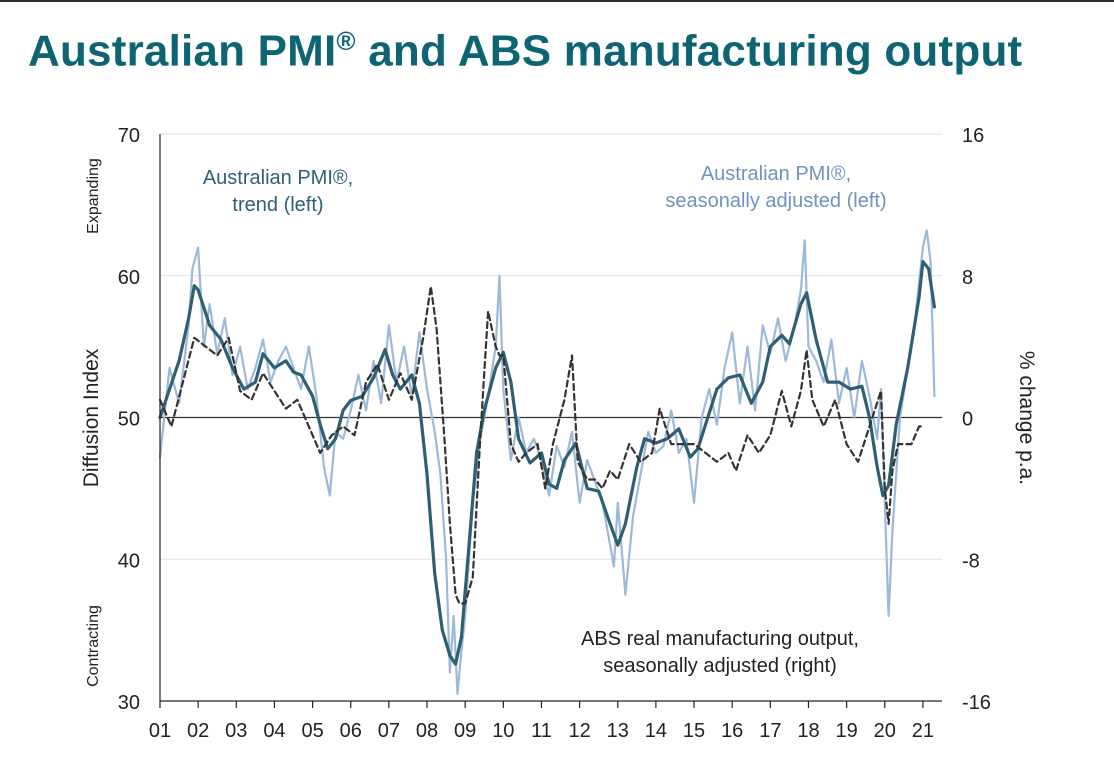 Image resolution: width=1114 pixels, height=784 pixels. Describe the element at coordinates (1026, 418) in the screenshot. I see `y-axis-title-right: % change p.a.` at that location.